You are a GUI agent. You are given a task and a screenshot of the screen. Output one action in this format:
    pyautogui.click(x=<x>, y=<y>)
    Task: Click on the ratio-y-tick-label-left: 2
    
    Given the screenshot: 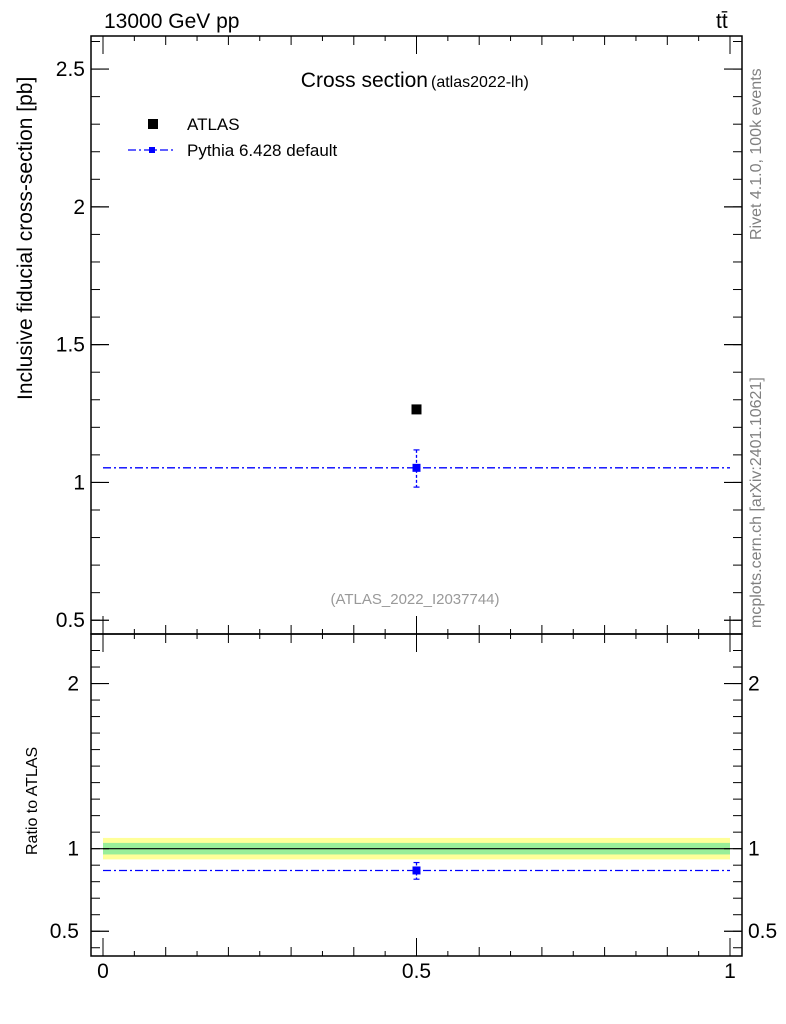 What is the action you would take?
    pyautogui.click(x=73, y=684)
    